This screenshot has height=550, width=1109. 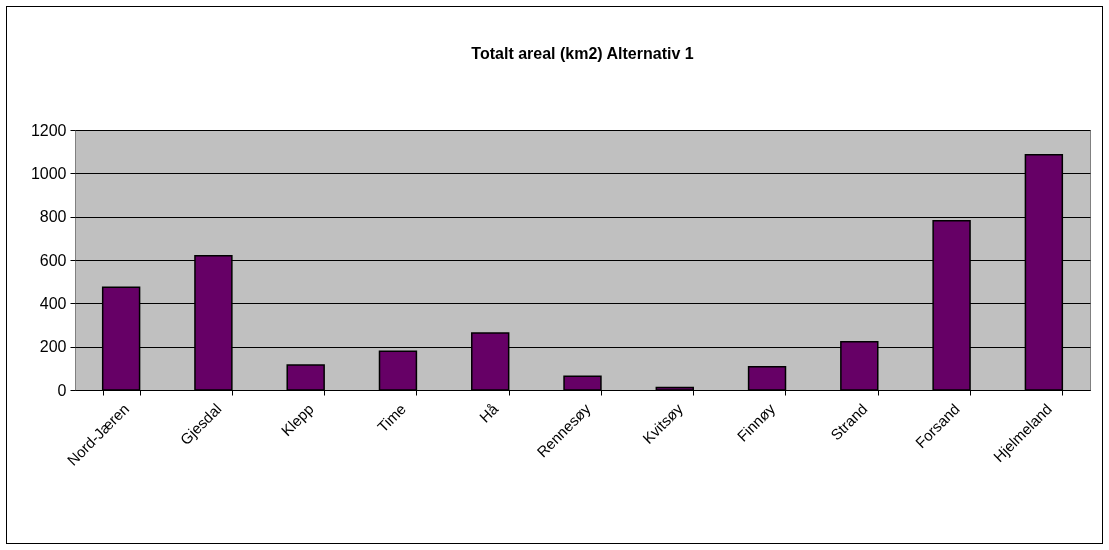 What do you see at coordinates (391, 418) in the screenshot?
I see `x-tick-label: Time` at bounding box center [391, 418].